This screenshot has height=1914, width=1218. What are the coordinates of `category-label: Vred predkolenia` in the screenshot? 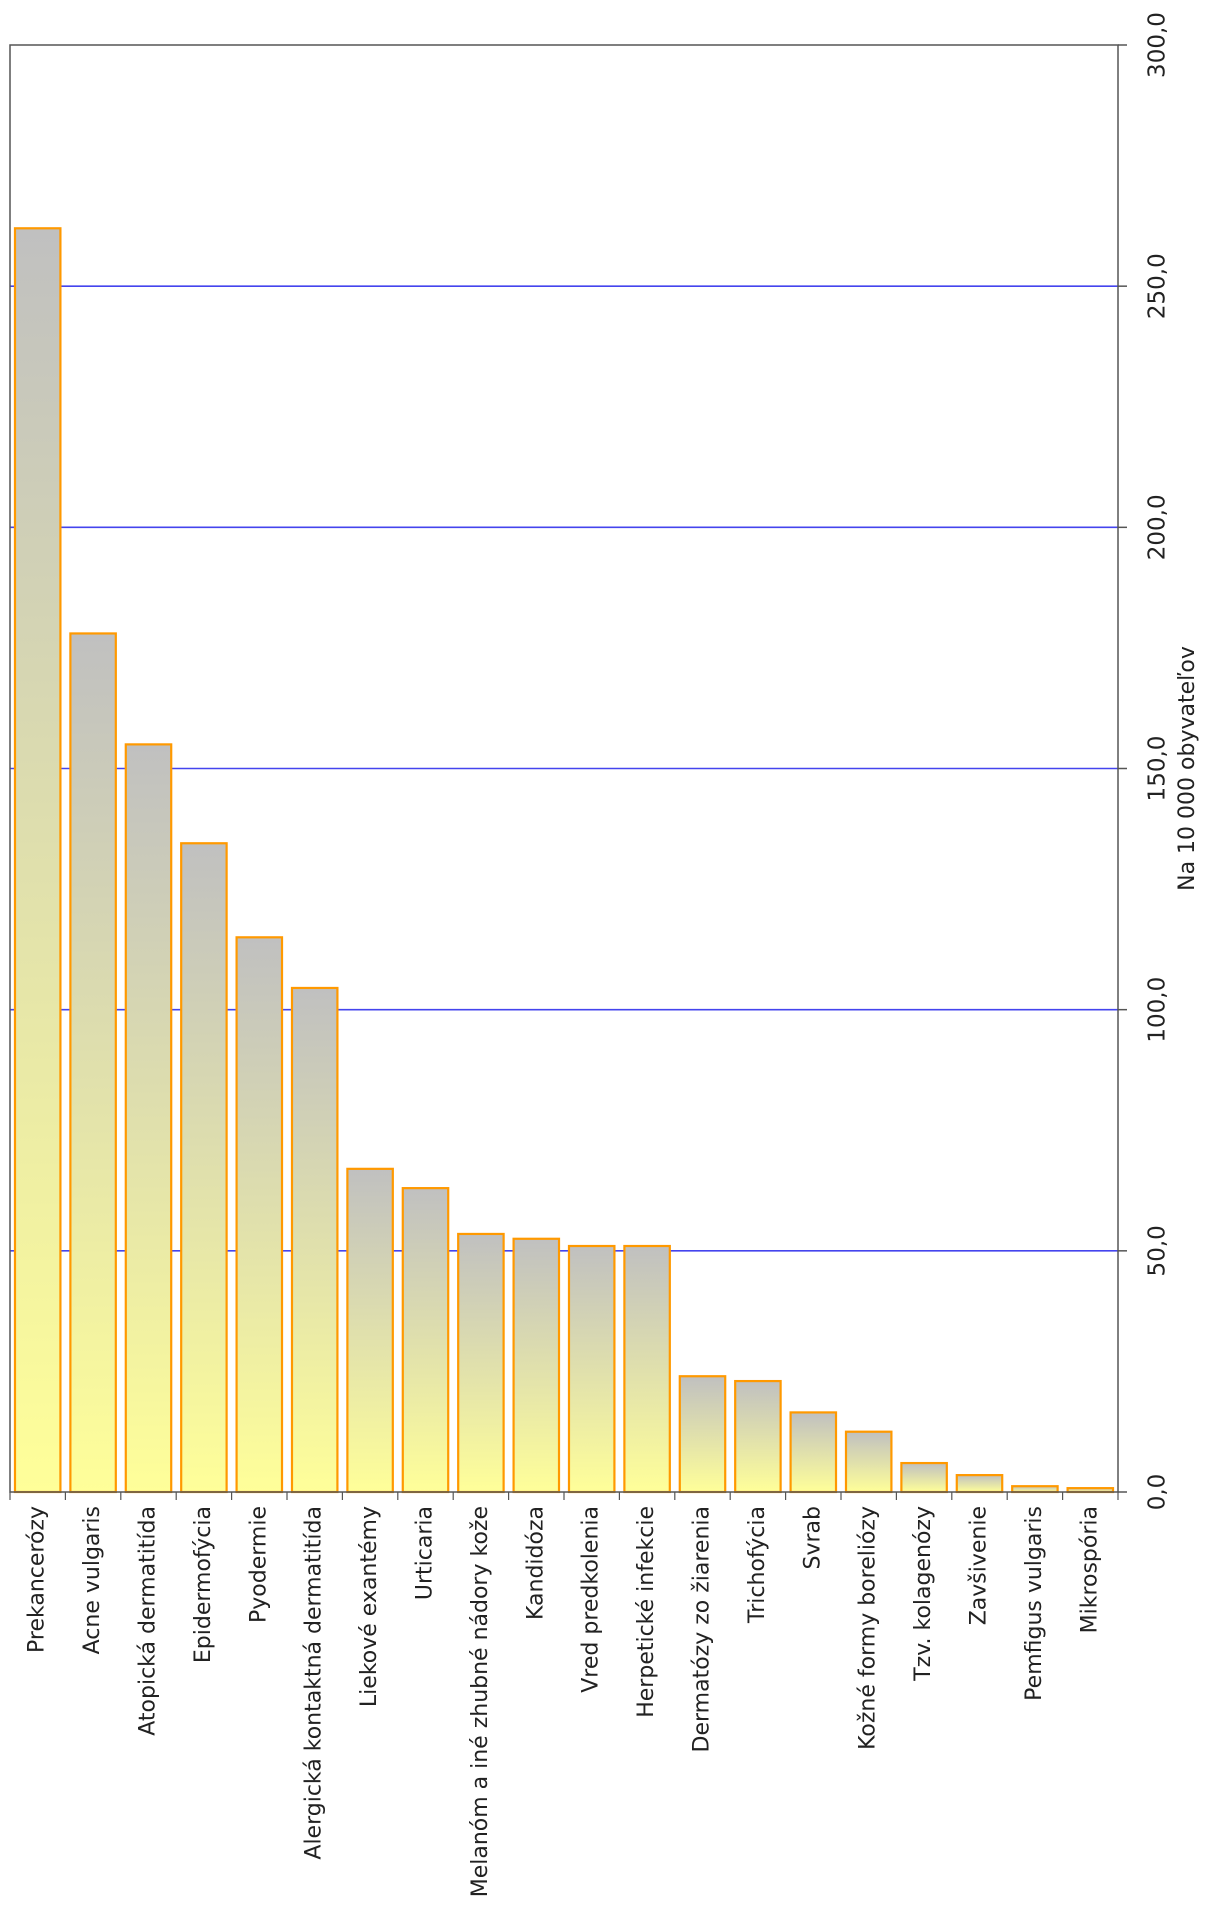 It's located at (591, 1599).